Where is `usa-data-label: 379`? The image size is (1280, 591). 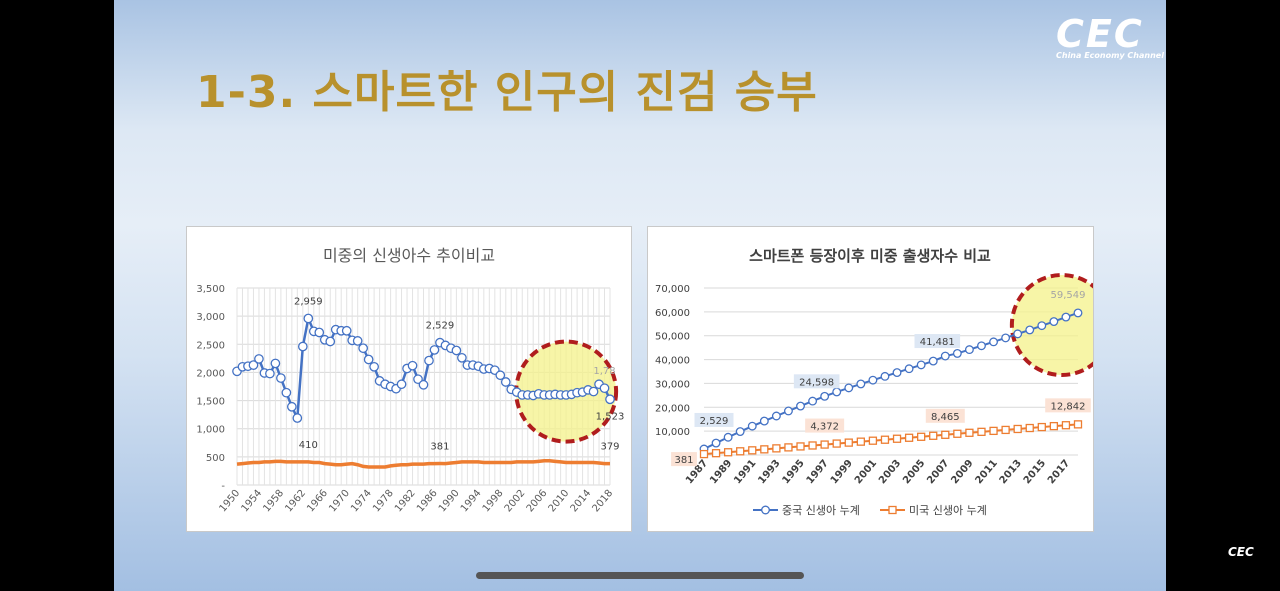 usa-data-label: 379 is located at coordinates (609, 447).